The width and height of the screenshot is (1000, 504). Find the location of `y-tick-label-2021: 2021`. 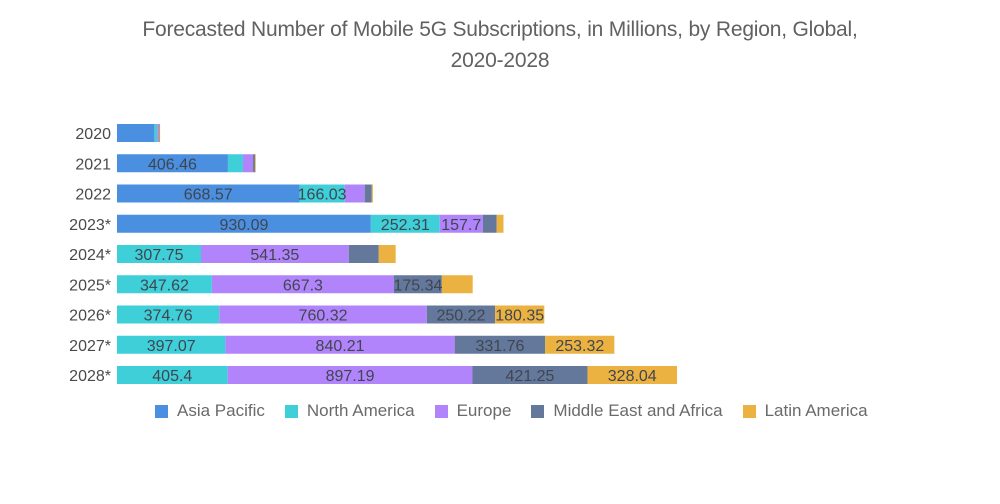

y-tick-label-2021: 2021 is located at coordinates (93, 164).